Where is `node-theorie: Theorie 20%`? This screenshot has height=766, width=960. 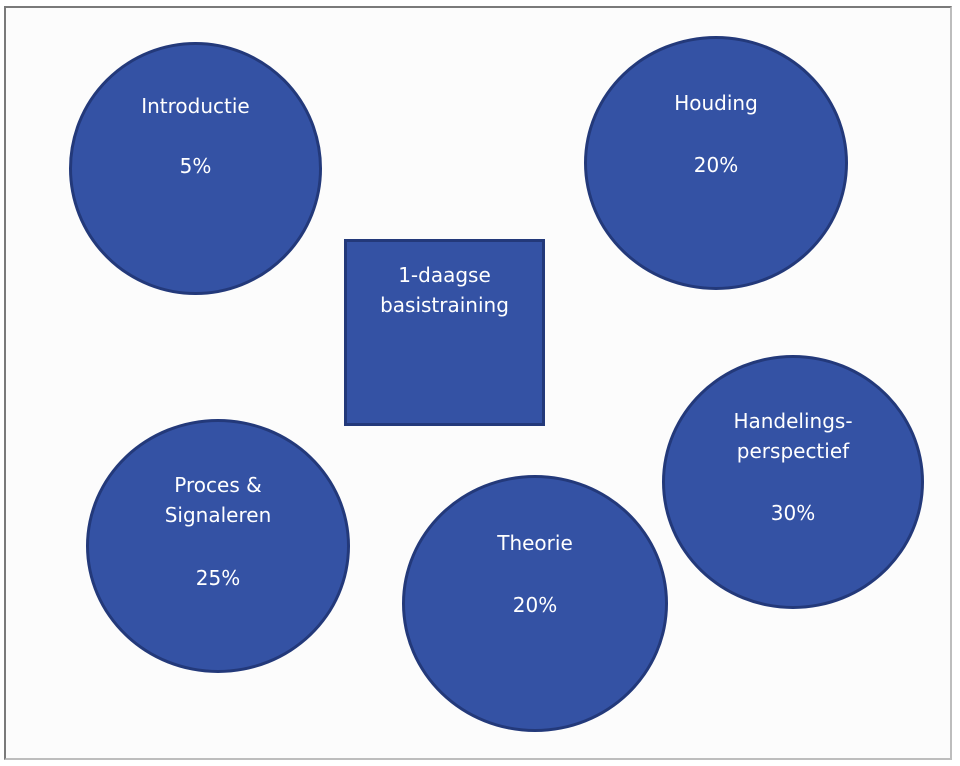
node-theorie: Theorie 20% is located at coordinates (535, 603).